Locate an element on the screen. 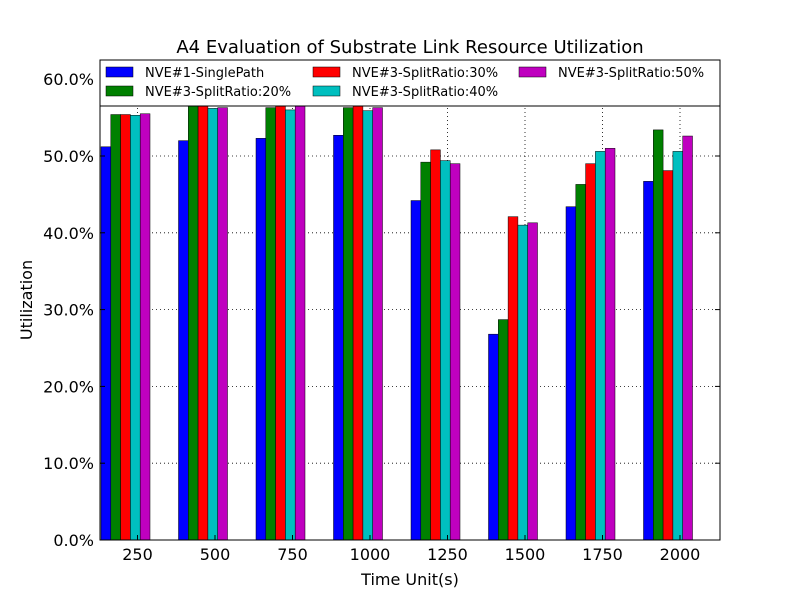  legend-box is located at coordinates (410, 83).